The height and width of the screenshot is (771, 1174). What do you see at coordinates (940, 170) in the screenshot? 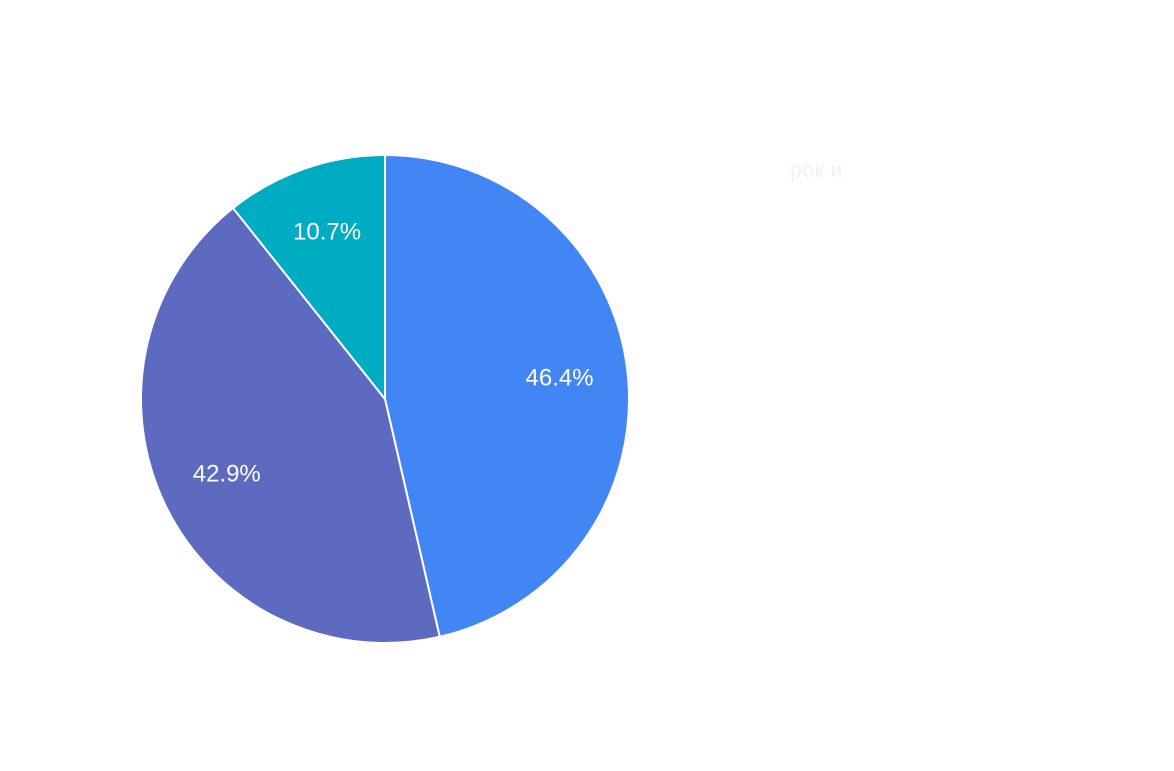
I see `chart-legend: рок и` at bounding box center [940, 170].